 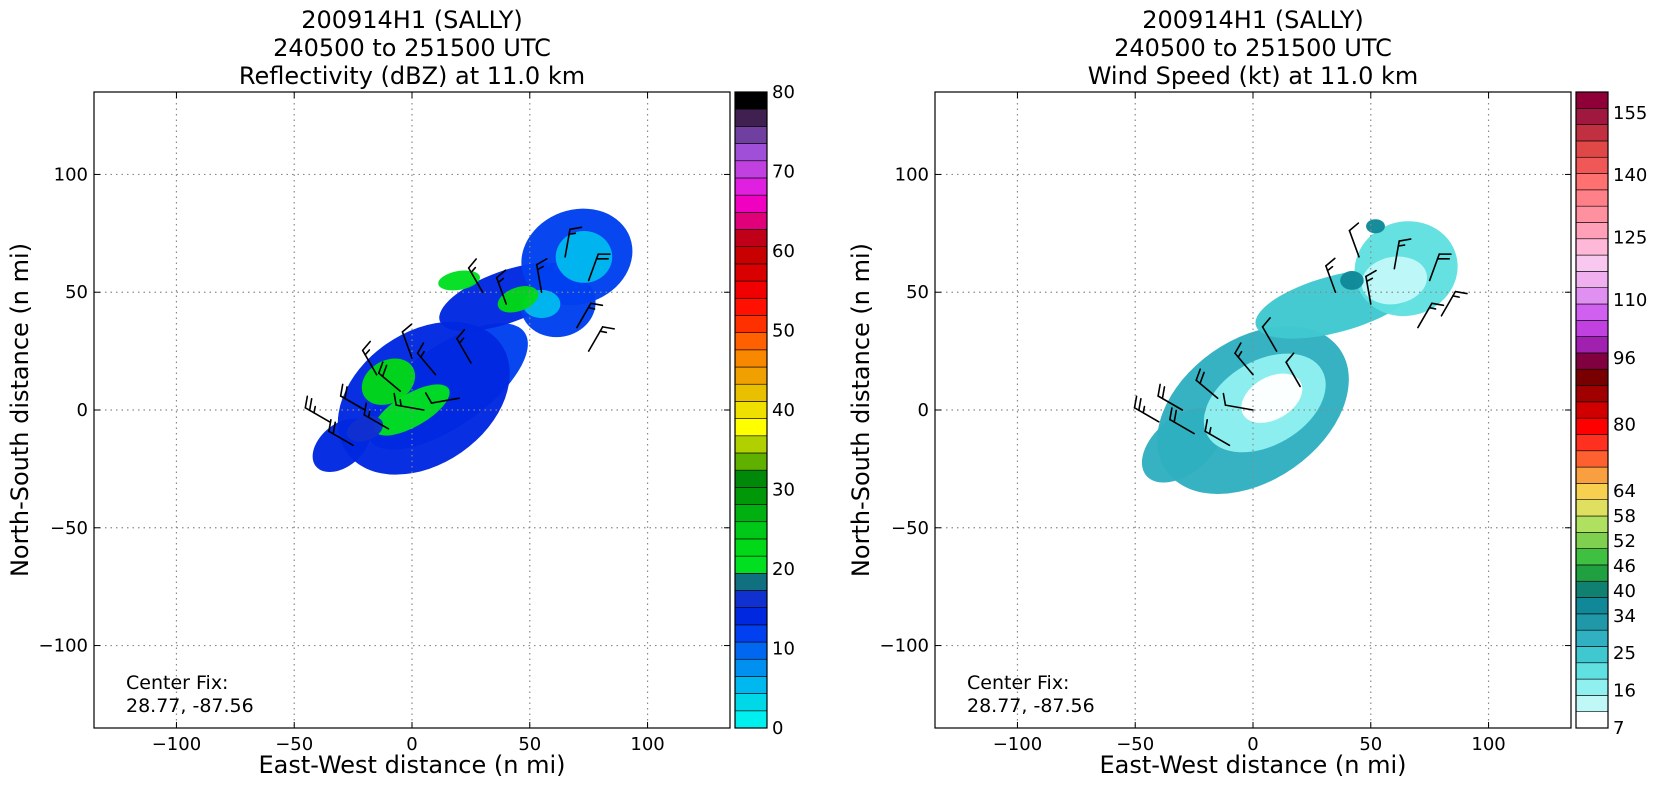 I want to click on colorbar-tick-label: 10, so click(x=783, y=649).